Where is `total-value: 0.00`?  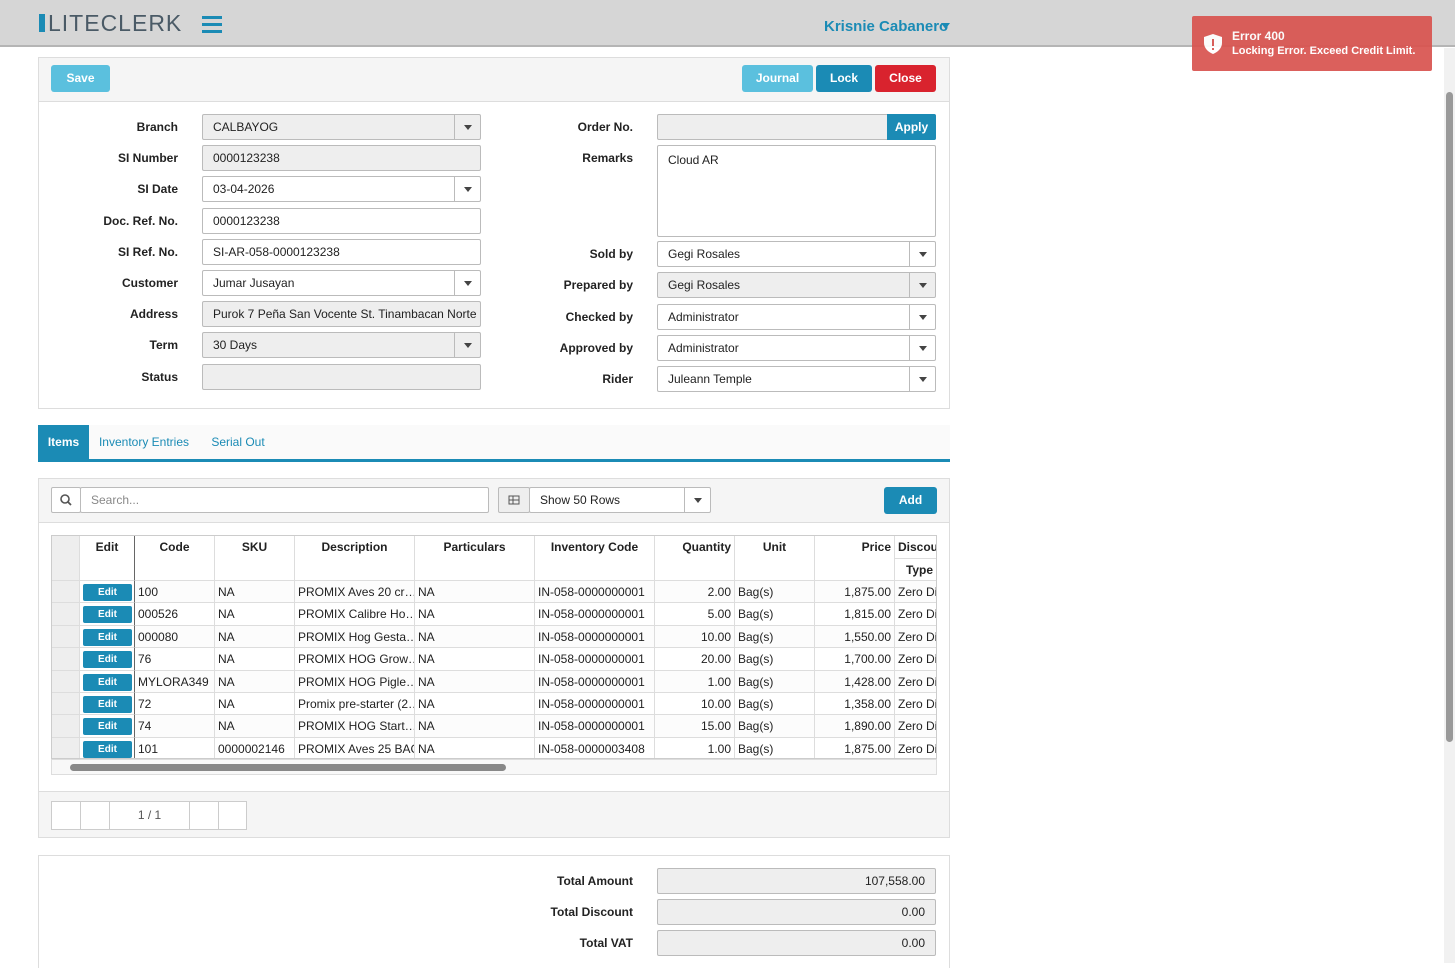
total-value: 0.00 is located at coordinates (796, 943).